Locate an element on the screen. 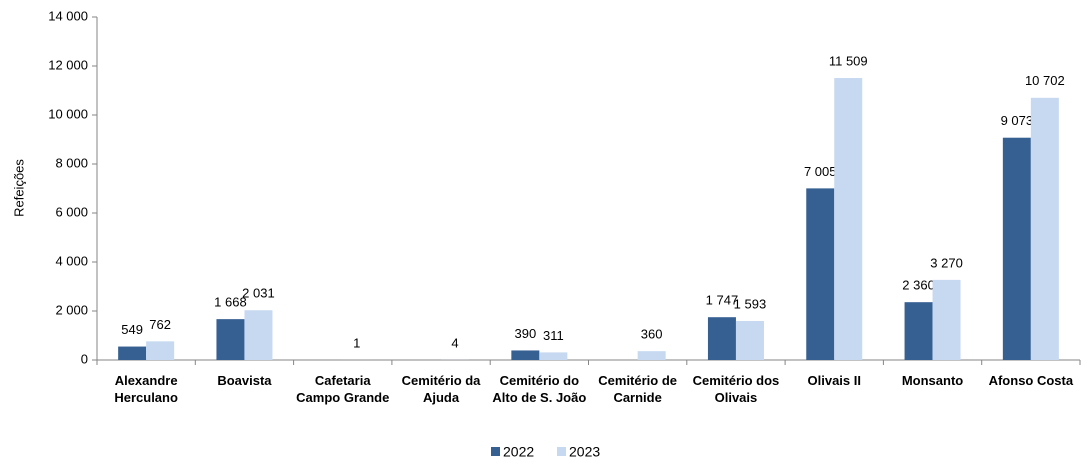  data-label: 1 593 is located at coordinates (750, 303).